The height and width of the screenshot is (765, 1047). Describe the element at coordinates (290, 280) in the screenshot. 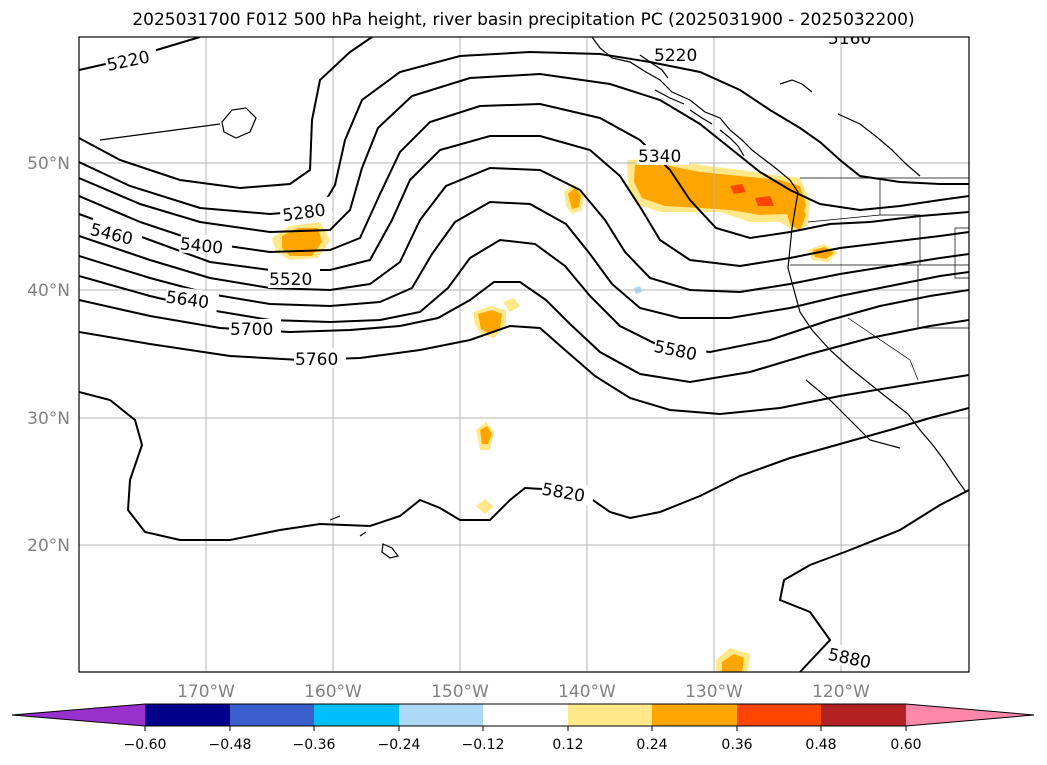

I see `contour-label: 5520` at that location.